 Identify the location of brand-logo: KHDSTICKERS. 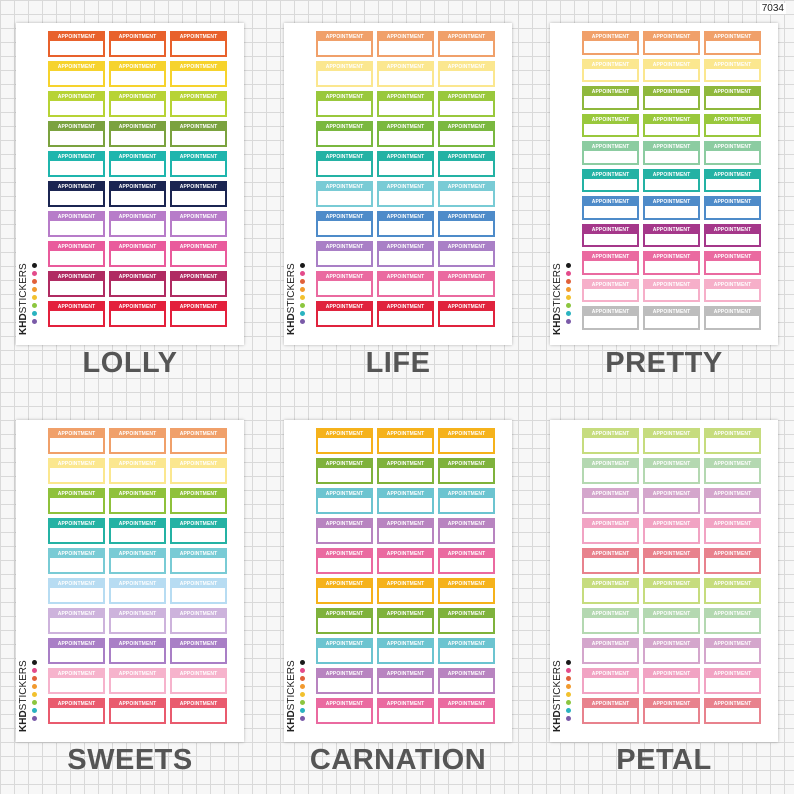
(557, 696).